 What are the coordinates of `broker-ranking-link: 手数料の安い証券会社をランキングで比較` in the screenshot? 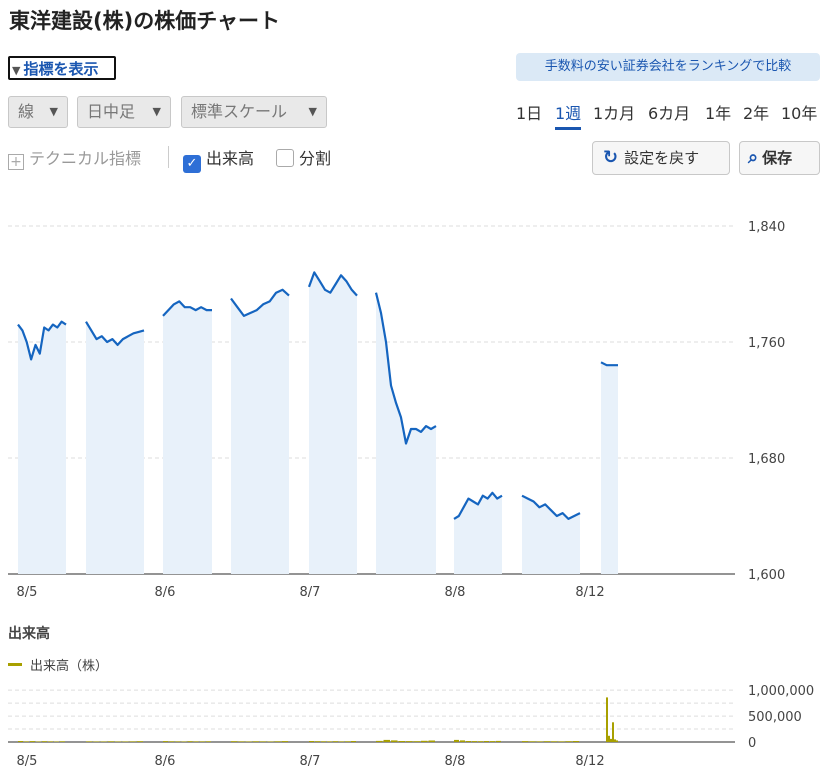 It's located at (668, 67).